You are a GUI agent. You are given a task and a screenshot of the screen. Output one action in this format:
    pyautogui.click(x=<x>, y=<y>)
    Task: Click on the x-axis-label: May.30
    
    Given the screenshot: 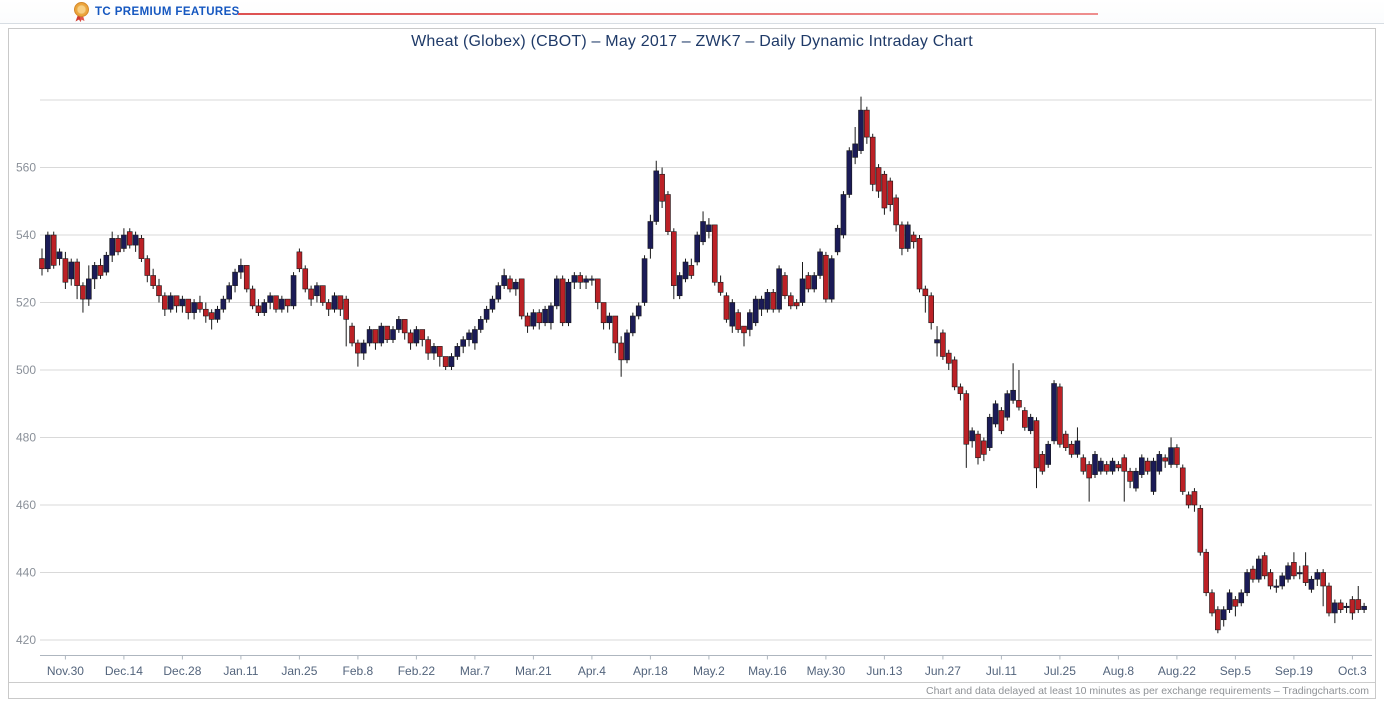 What is the action you would take?
    pyautogui.click(x=826, y=671)
    